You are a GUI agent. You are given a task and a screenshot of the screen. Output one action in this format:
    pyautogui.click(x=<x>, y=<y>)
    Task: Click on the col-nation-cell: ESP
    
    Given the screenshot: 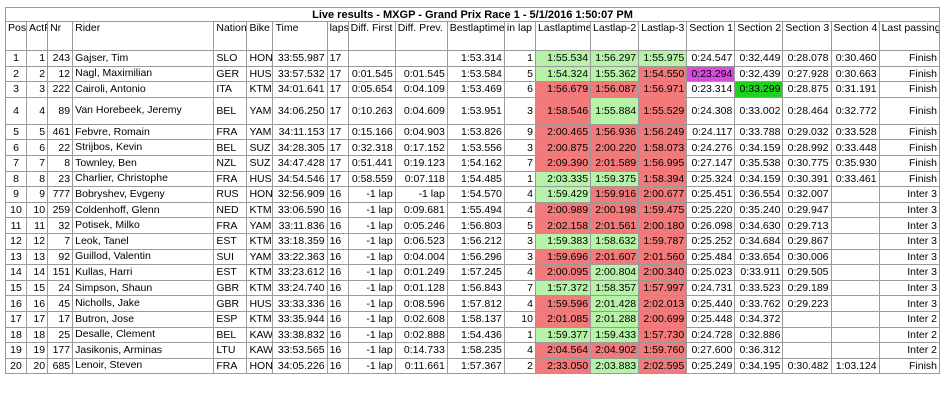 What is the action you would take?
    pyautogui.click(x=230, y=319)
    